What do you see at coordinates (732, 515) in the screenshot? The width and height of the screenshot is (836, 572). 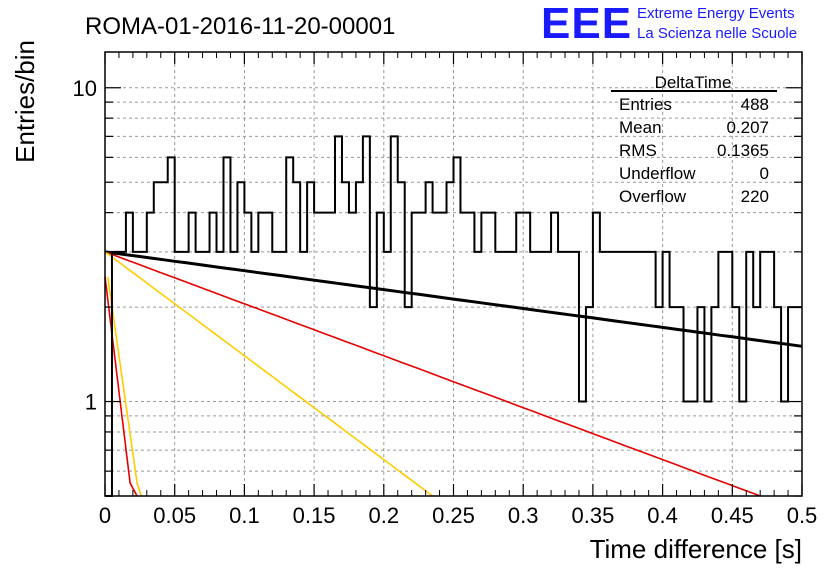 I see `x-tick-label: 0.45` at bounding box center [732, 515].